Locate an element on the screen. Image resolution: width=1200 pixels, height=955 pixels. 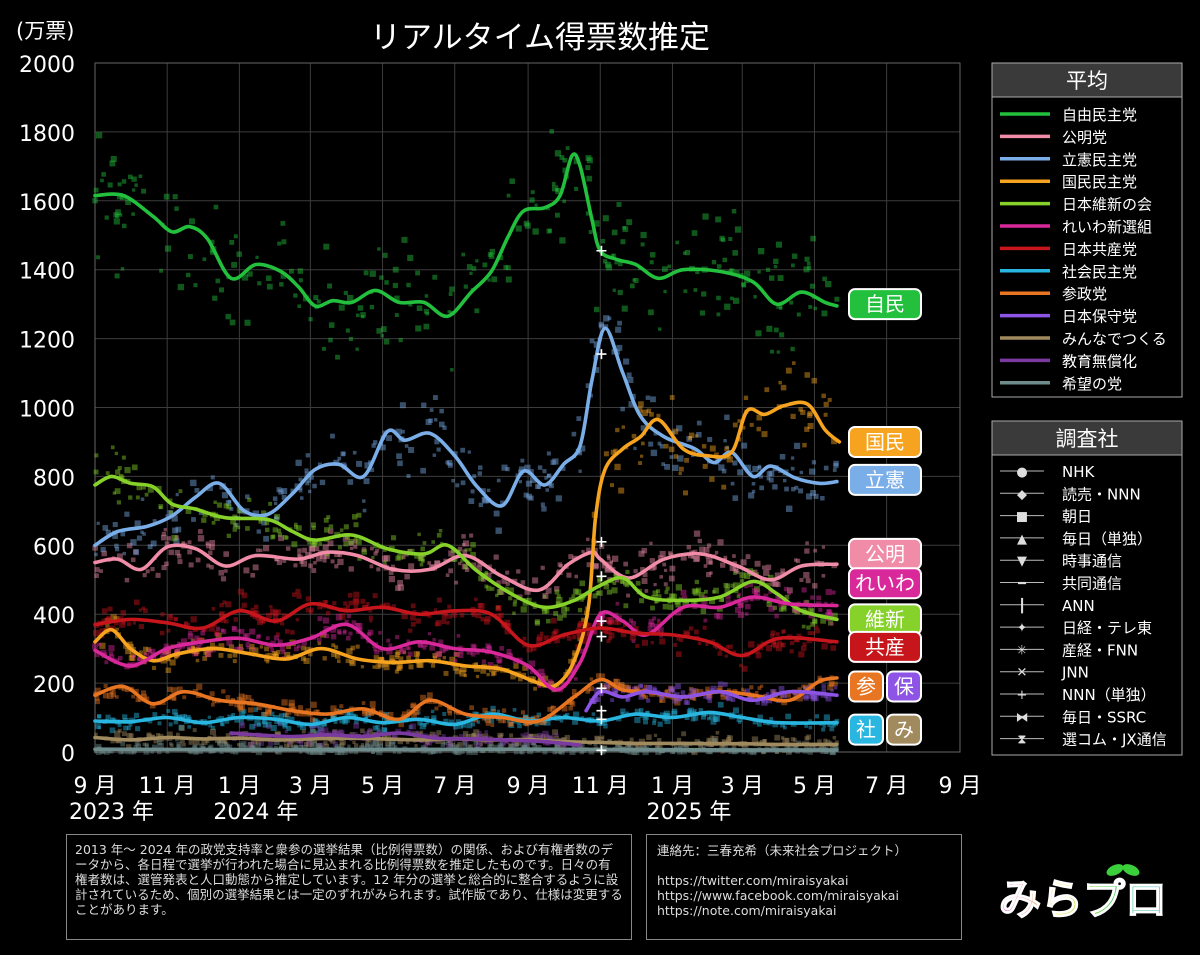
legend-avg-title: 平均 is located at coordinates (1087, 81).